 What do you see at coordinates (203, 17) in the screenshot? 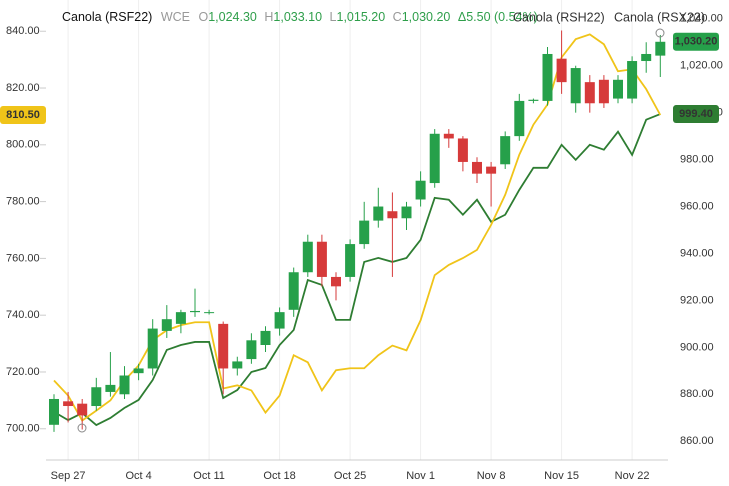
I see `header-key: O` at bounding box center [203, 17].